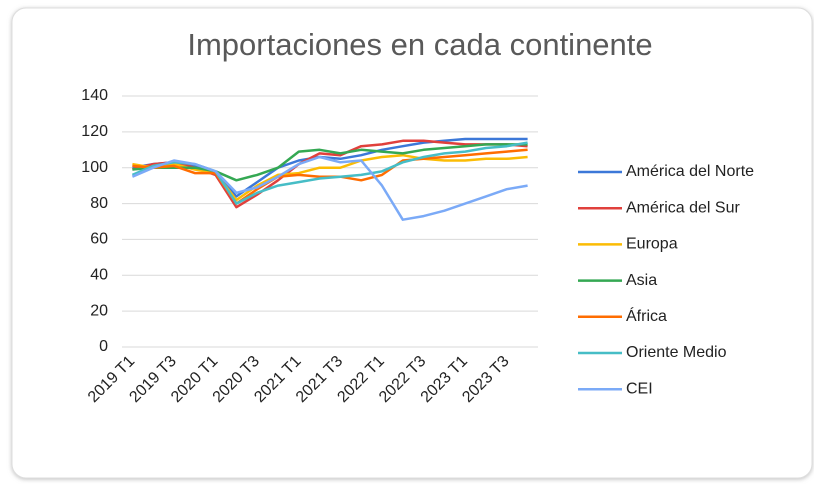 This screenshot has height=484, width=814. What do you see at coordinates (641, 280) in the screenshot?
I see `legend-label: Asia` at bounding box center [641, 280].